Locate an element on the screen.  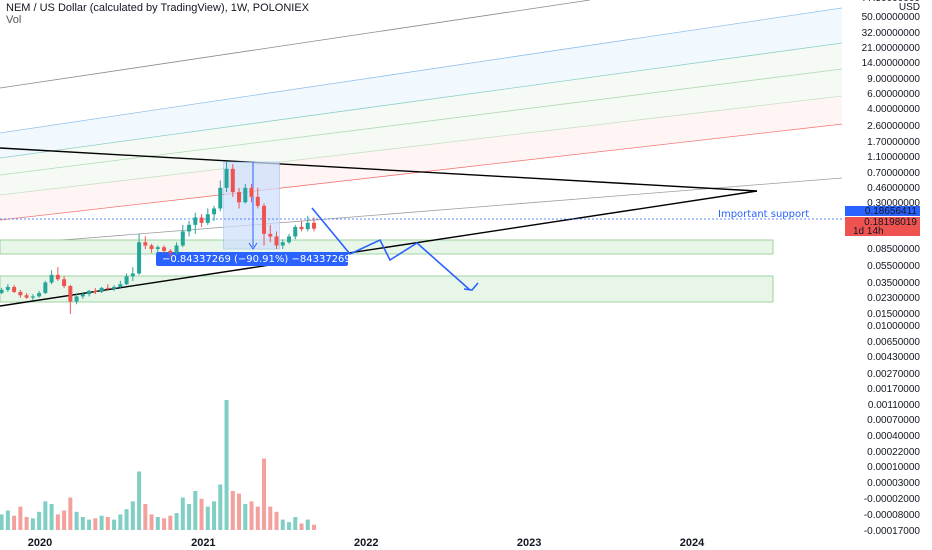
price-label-last-bg is located at coordinates (882, 222).